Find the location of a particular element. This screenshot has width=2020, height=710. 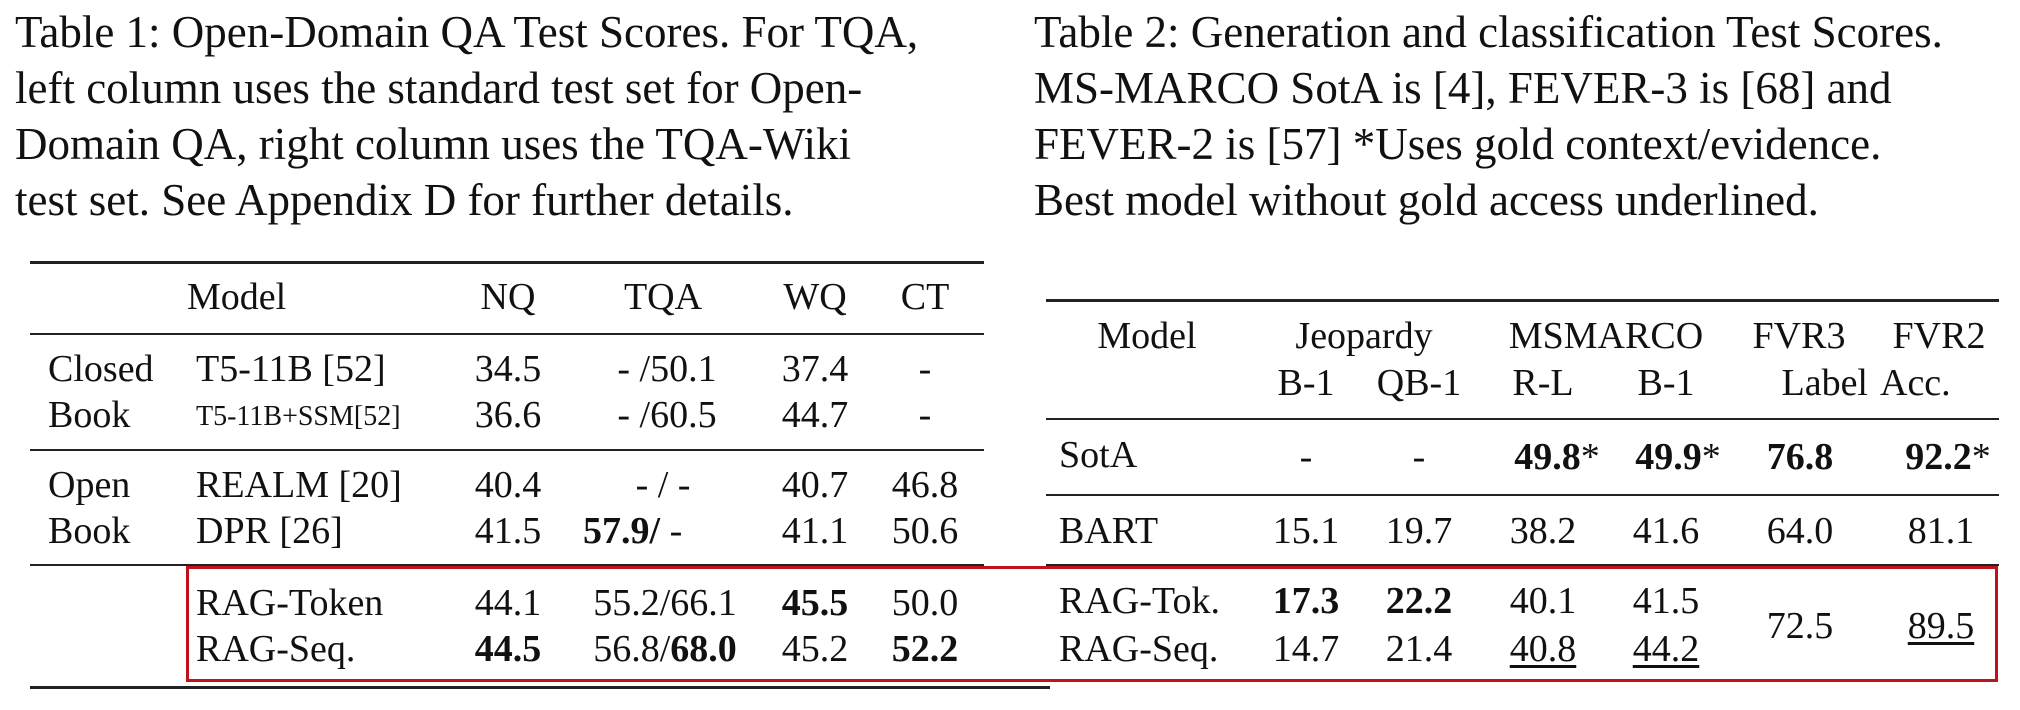

table2-cell-b1: 49.9* is located at coordinates (1678, 457).